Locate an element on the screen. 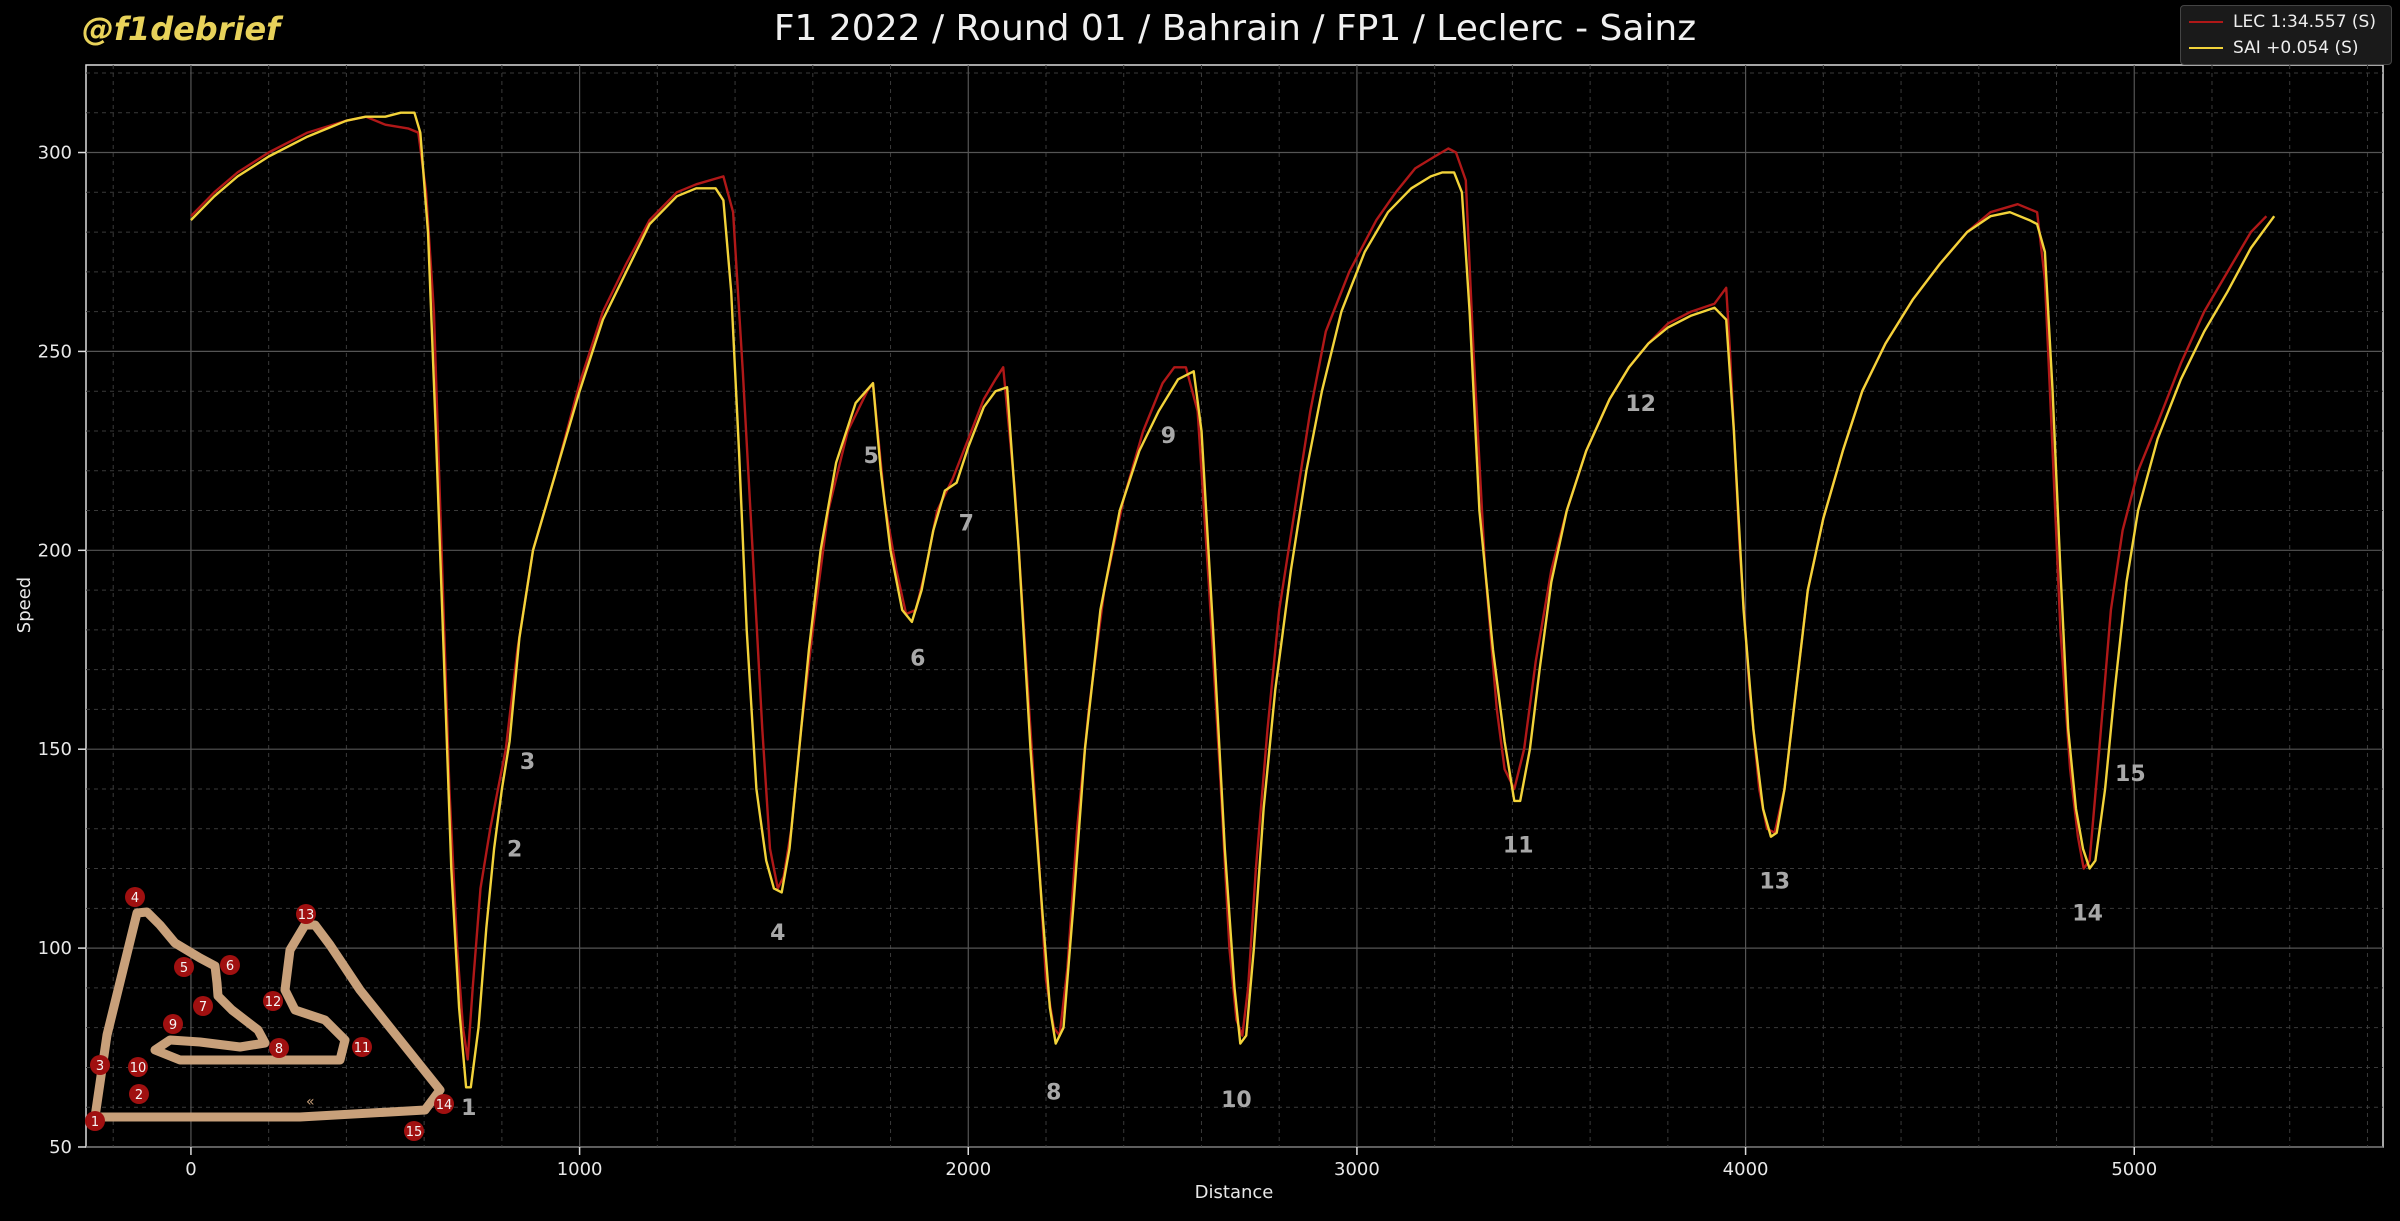 This screenshot has width=2400, height=1221. track-map-marker-label: 6 is located at coordinates (230, 966).